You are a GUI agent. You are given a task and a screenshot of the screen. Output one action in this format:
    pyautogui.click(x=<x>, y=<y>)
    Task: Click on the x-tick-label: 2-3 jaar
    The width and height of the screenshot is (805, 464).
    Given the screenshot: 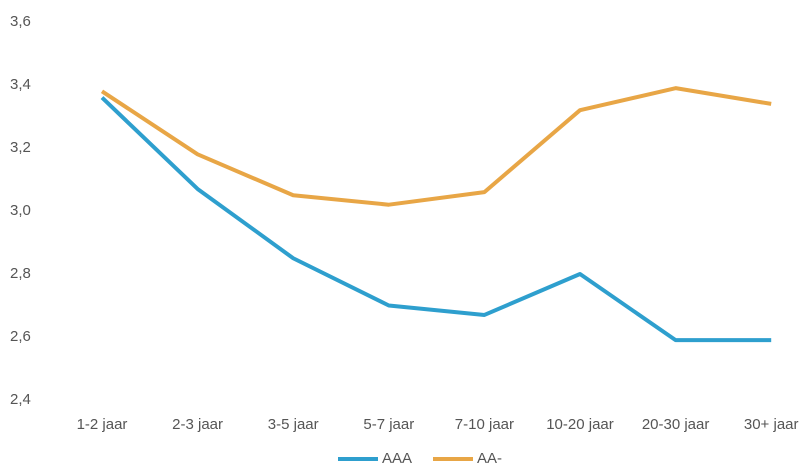 What is the action you would take?
    pyautogui.click(x=197, y=424)
    